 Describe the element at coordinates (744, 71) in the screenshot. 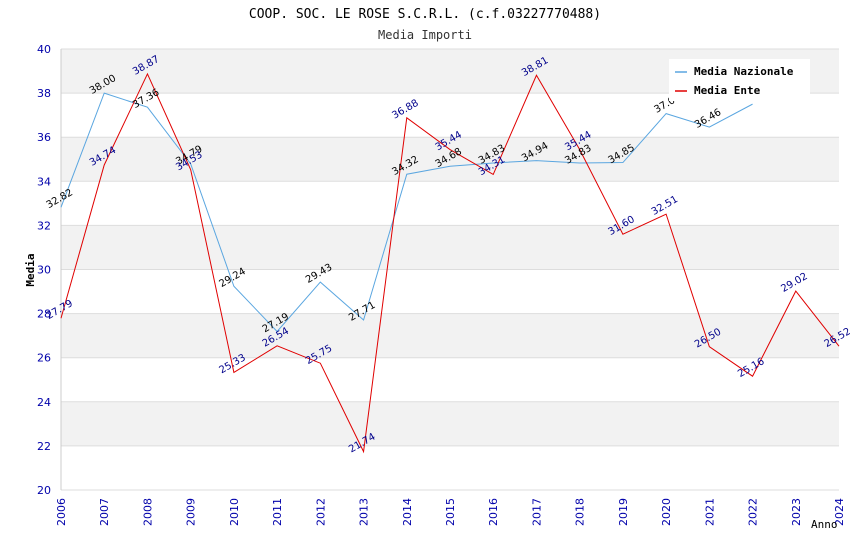

I see `legend-label-nazionale: Media Nazionale` at that location.